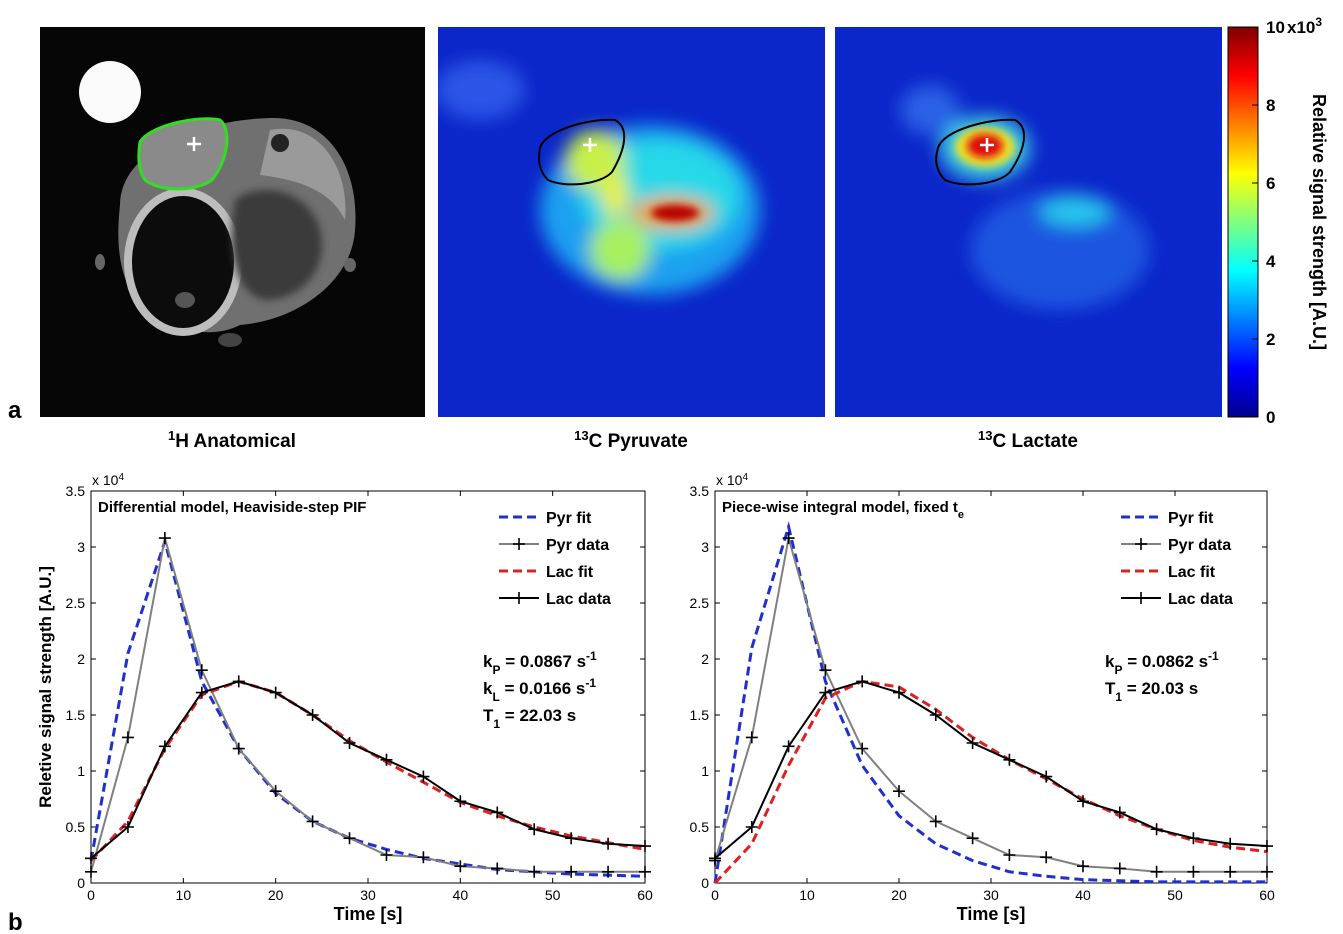 The image size is (1343, 934). I want to click on annotation: kL = 0.0166 s-1, so click(539, 690).